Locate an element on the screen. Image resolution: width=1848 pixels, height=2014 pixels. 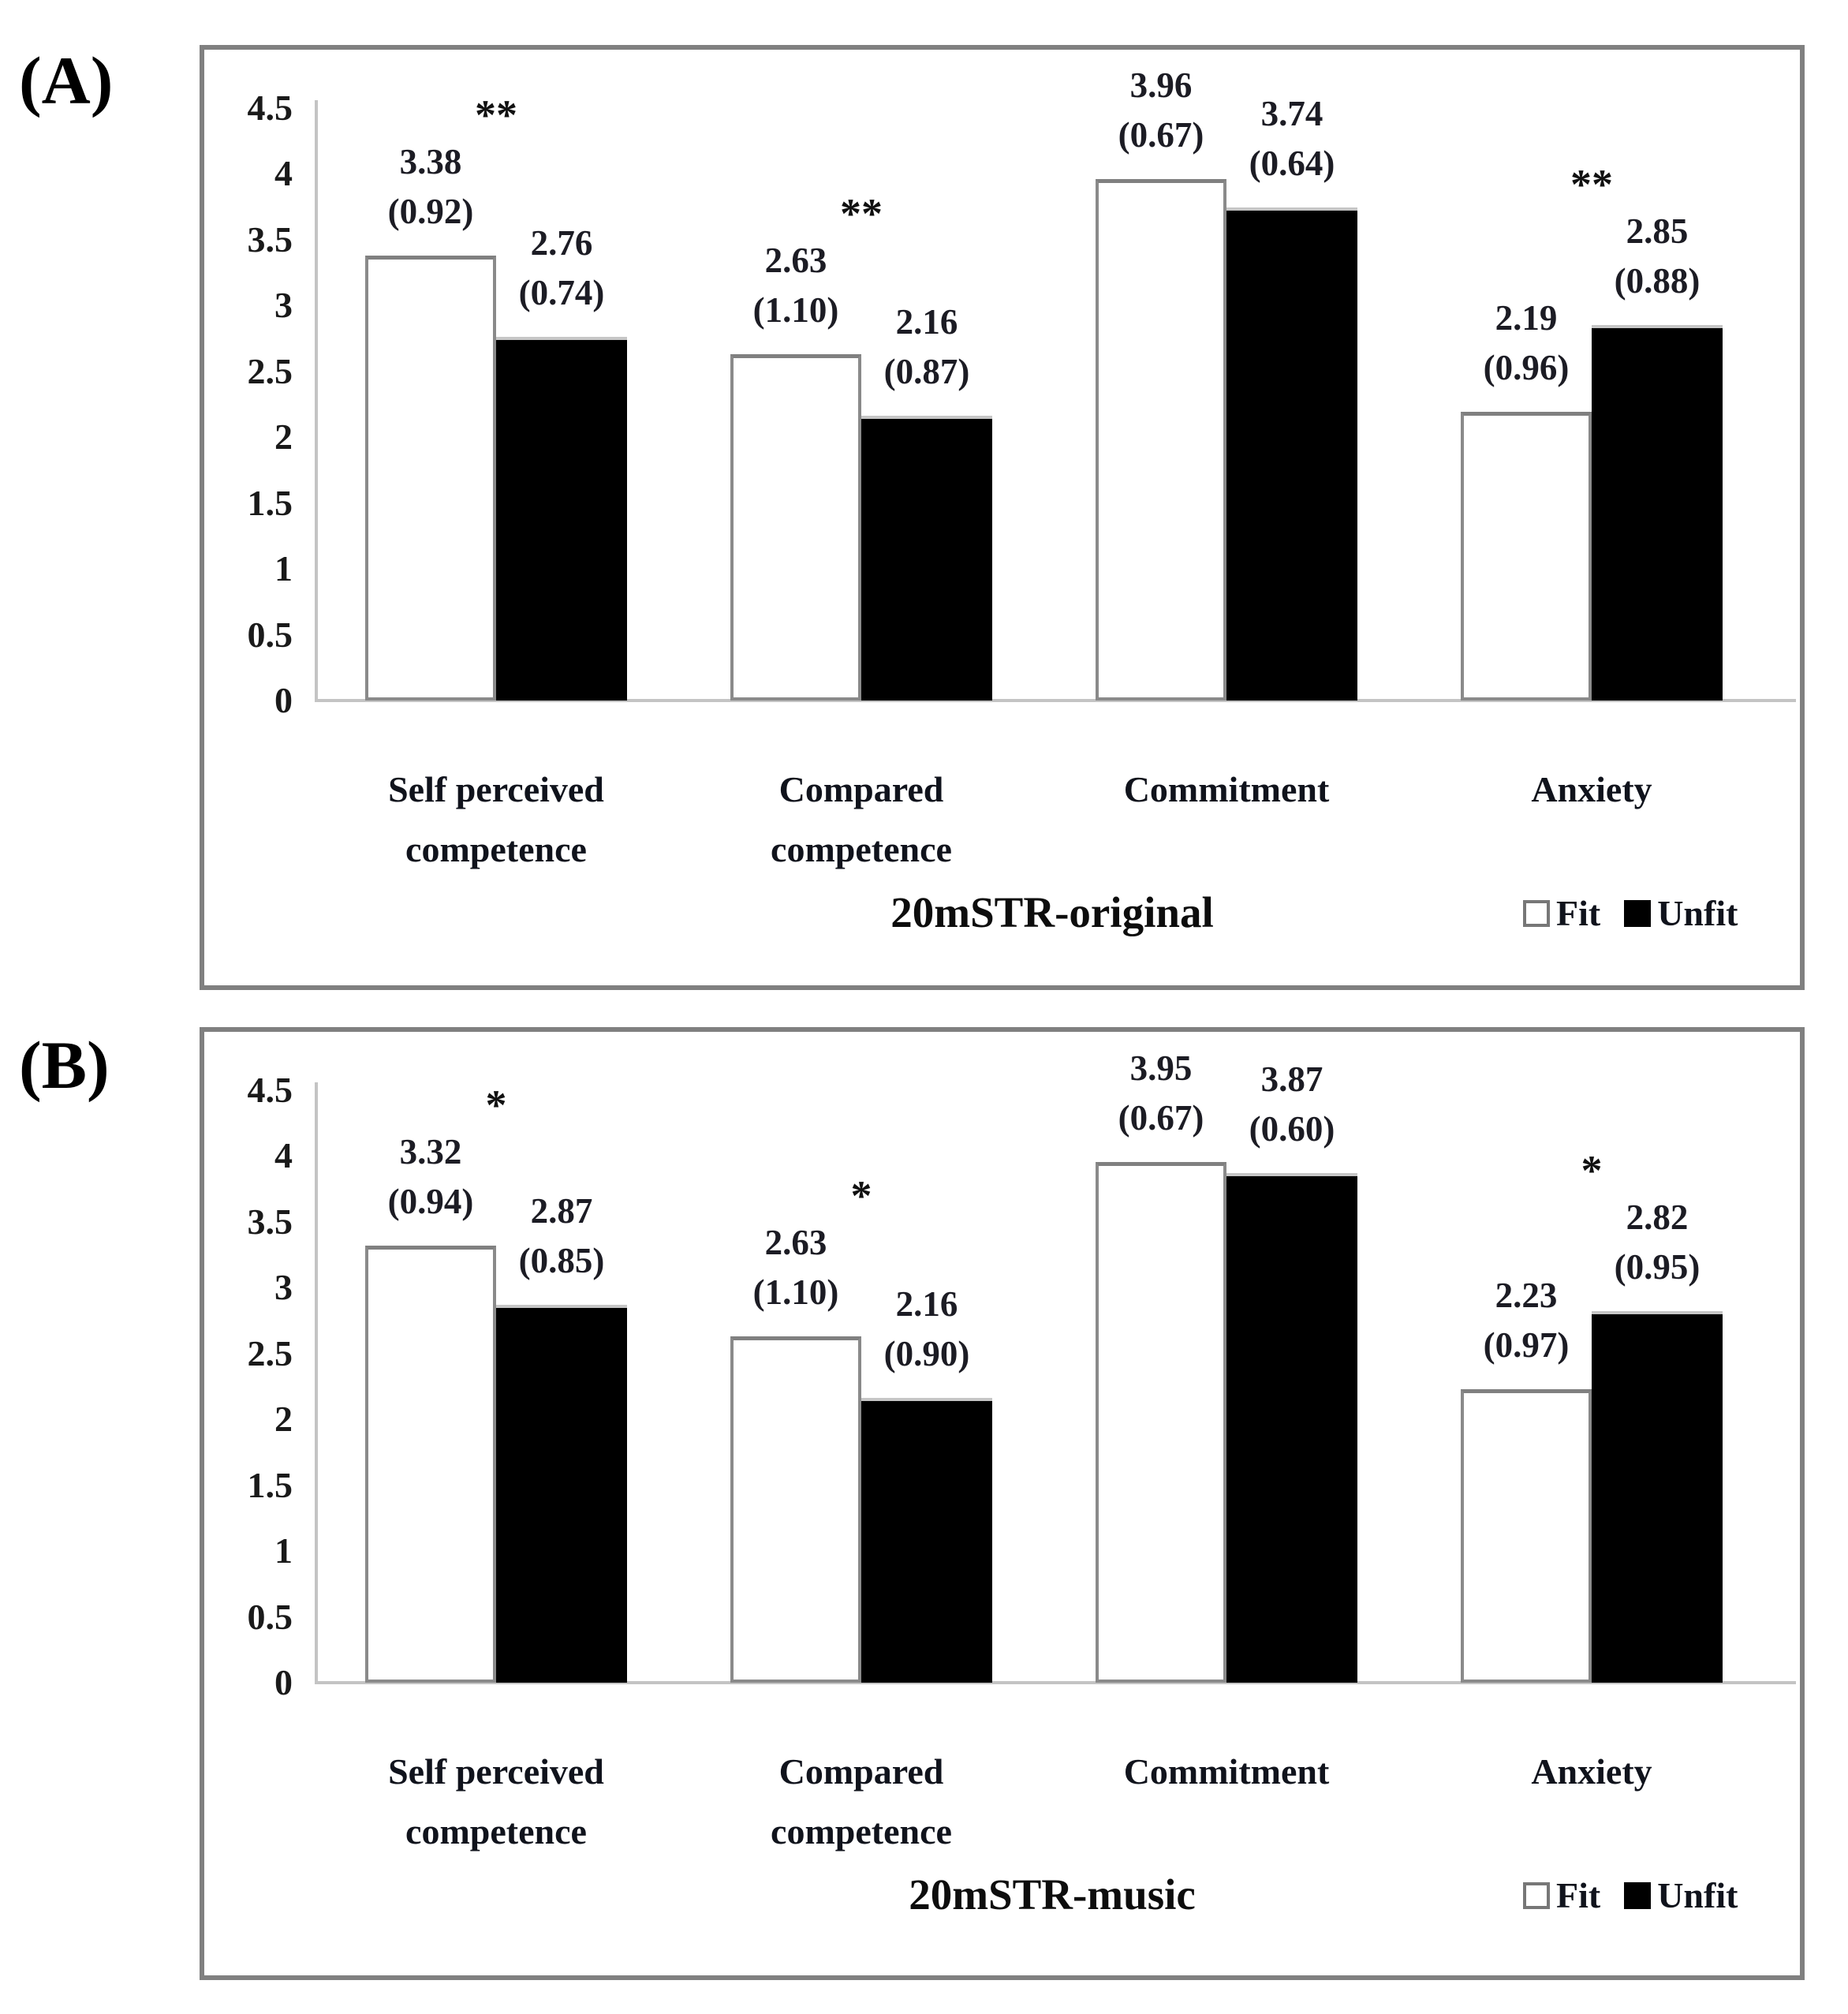
bar-mean-value: 2.87 is located at coordinates (561, 1210).